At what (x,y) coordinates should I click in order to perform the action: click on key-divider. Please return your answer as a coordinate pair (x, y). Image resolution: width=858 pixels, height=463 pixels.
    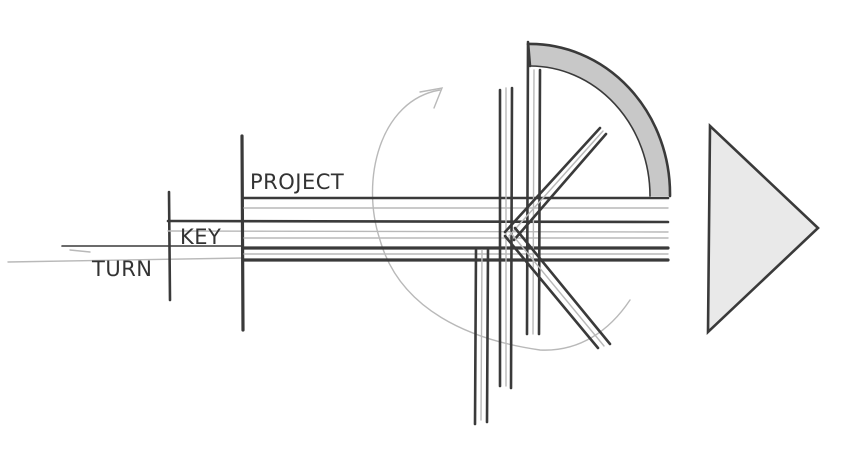
    Looking at the image, I should click on (169, 246).